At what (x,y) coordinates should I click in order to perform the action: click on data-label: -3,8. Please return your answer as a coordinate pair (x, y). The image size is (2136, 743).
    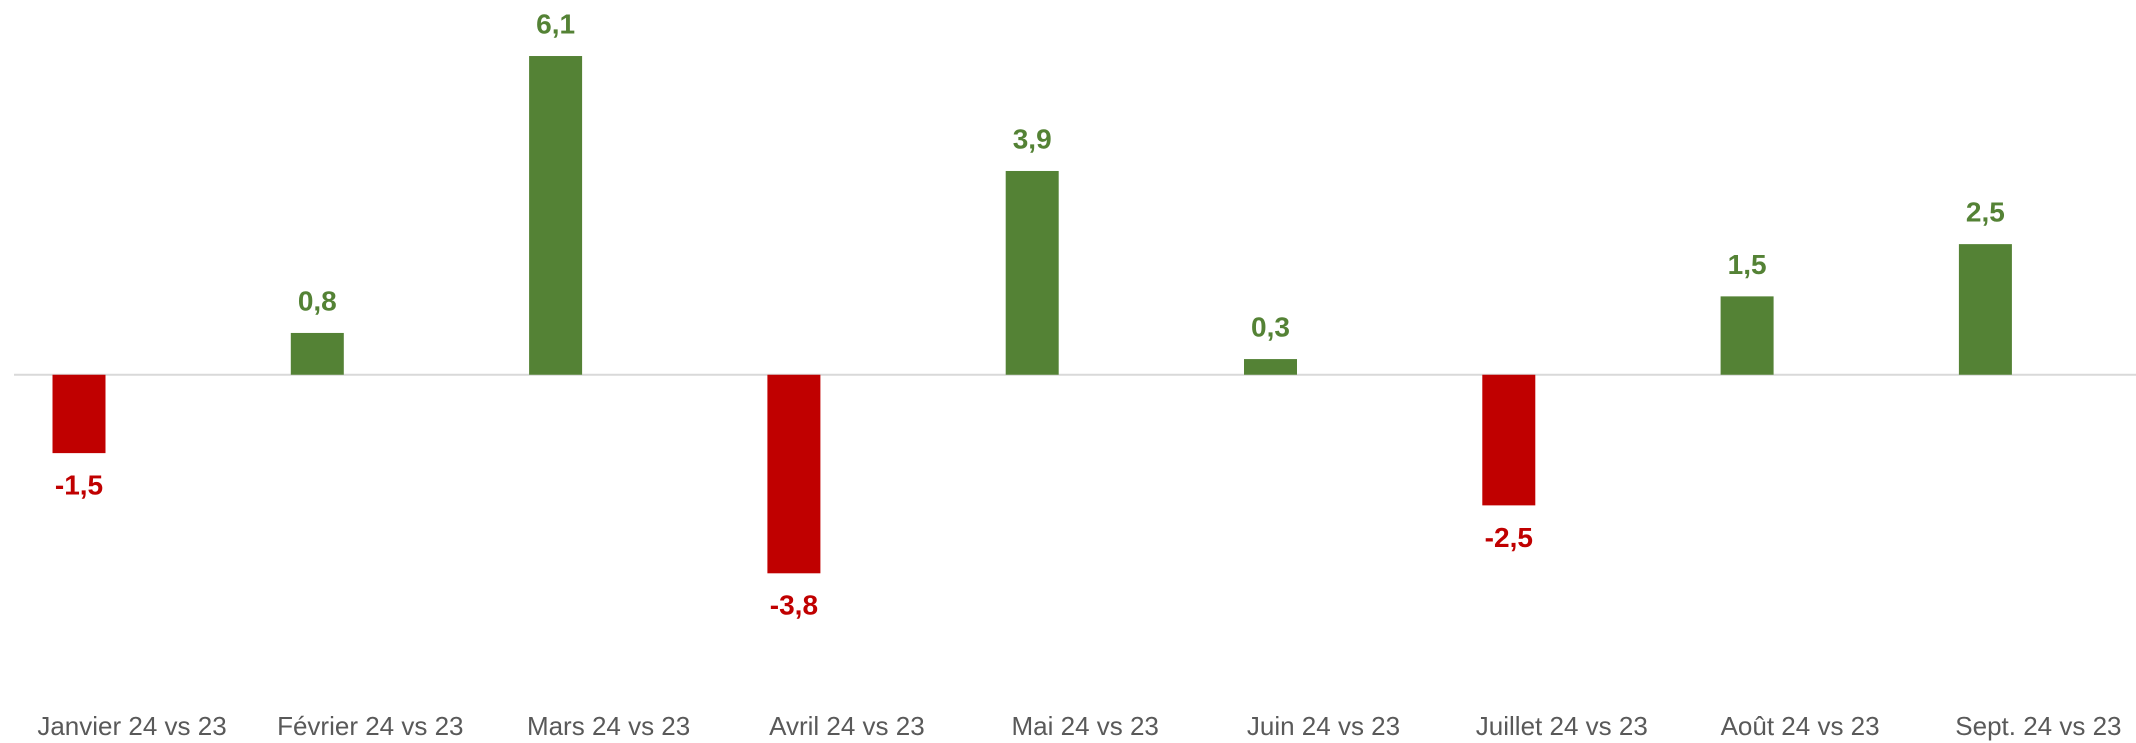
    Looking at the image, I should click on (794, 605).